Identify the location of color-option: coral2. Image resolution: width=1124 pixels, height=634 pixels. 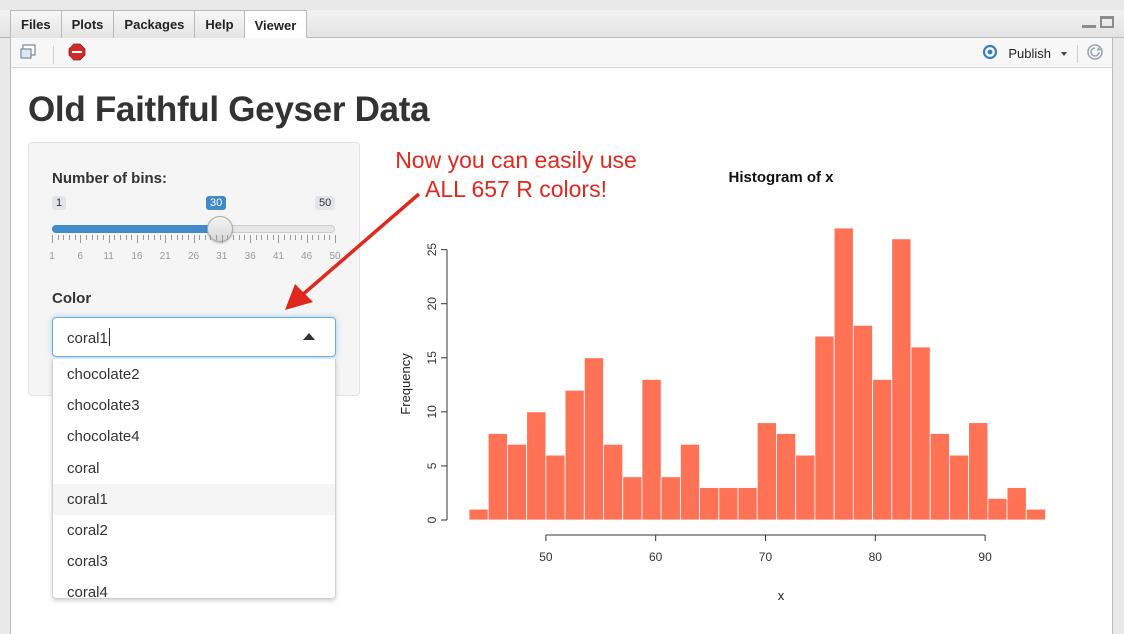
(87, 530).